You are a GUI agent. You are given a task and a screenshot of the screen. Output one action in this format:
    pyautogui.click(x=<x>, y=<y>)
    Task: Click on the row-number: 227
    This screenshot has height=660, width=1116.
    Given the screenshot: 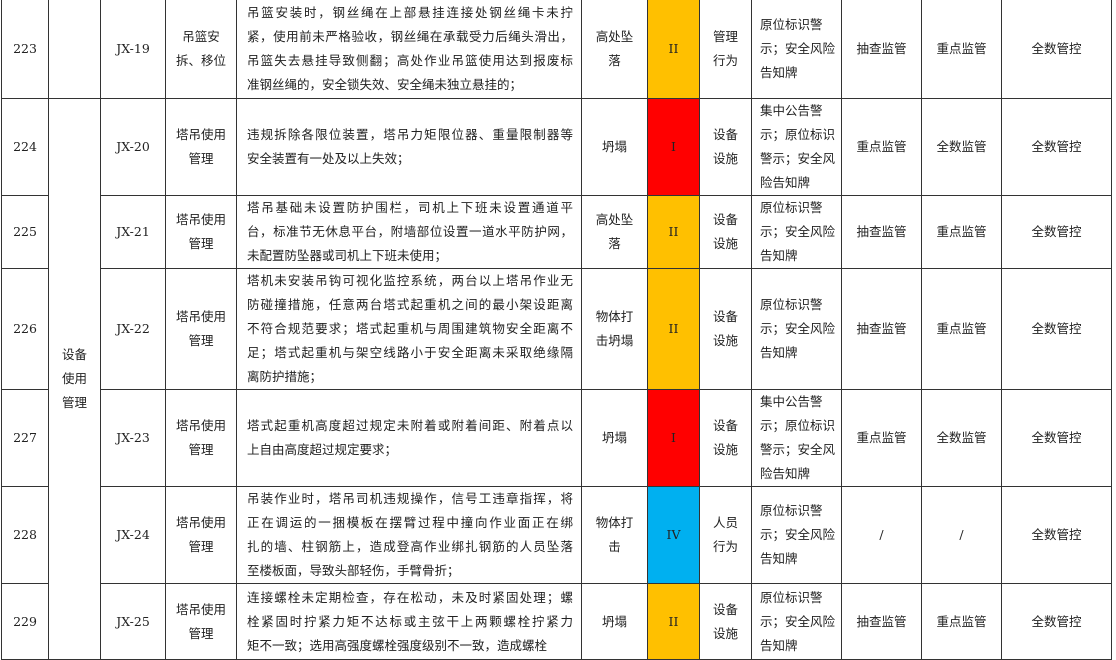 What is the action you would take?
    pyautogui.click(x=25, y=438)
    